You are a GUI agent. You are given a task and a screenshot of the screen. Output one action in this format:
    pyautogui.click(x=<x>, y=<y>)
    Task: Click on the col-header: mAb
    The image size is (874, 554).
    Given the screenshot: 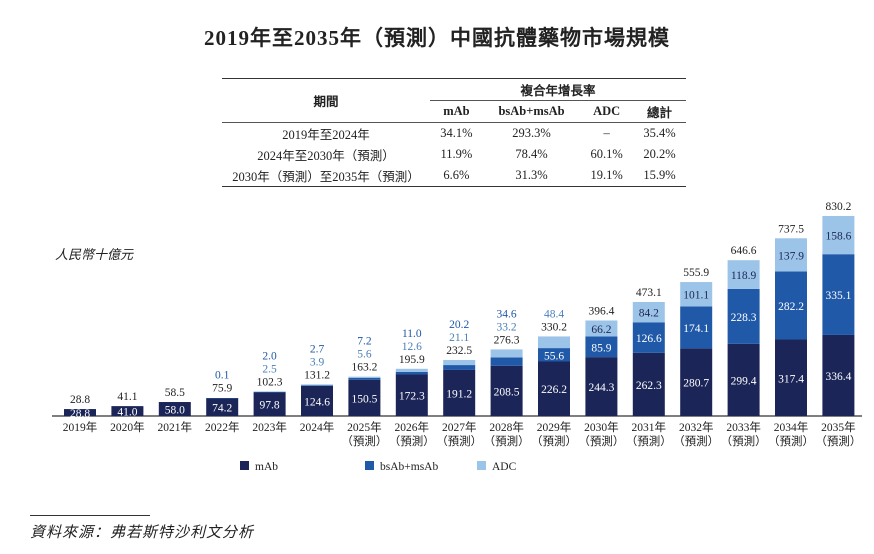 What is the action you would take?
    pyautogui.click(x=456, y=111)
    